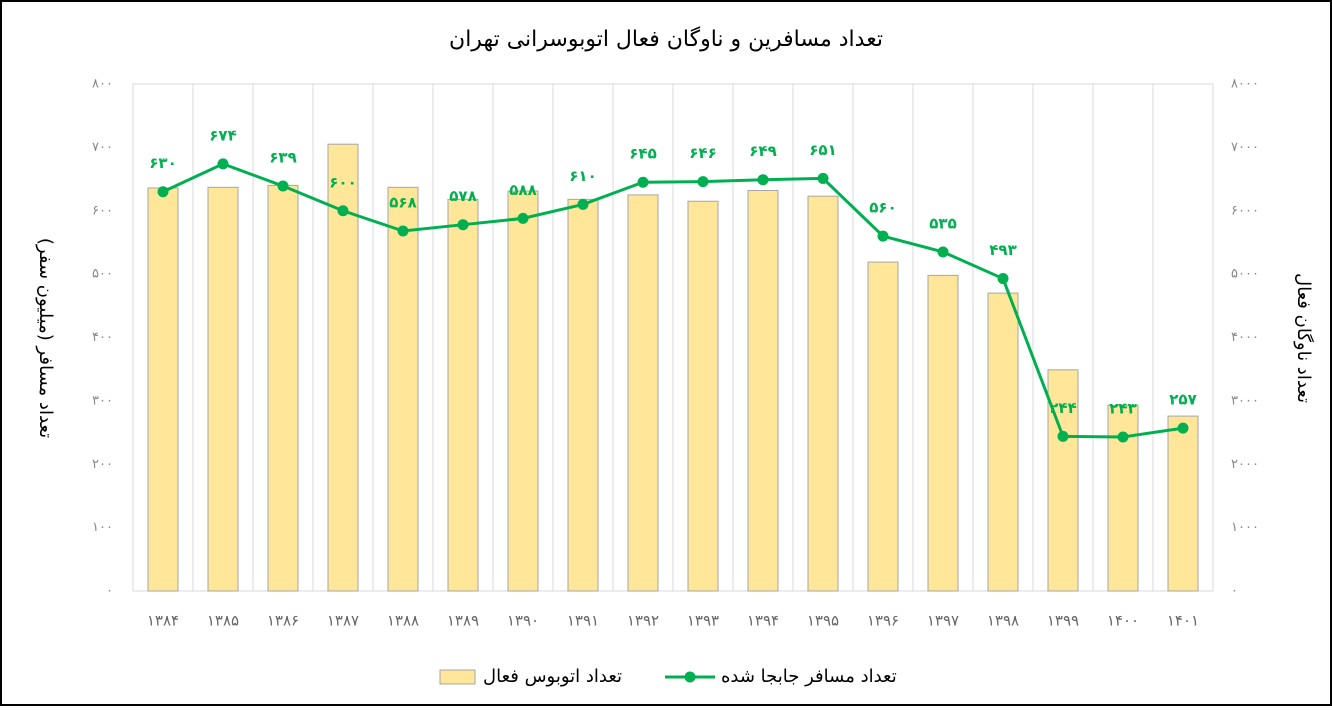  What do you see at coordinates (462, 196) in the screenshot?
I see `data-label: ۵۷۸` at bounding box center [462, 196].